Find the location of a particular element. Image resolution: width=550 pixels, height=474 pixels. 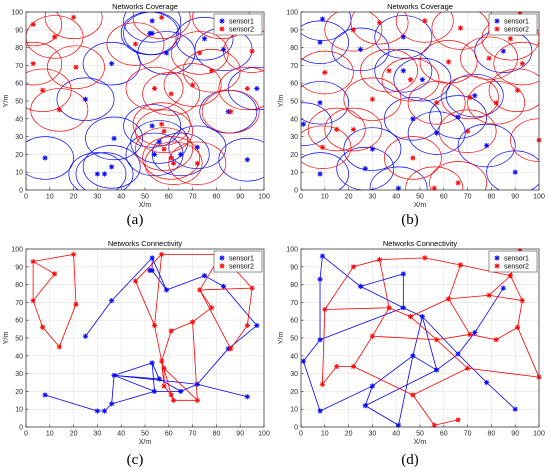

x-tick-label: 10 is located at coordinates (325, 197).